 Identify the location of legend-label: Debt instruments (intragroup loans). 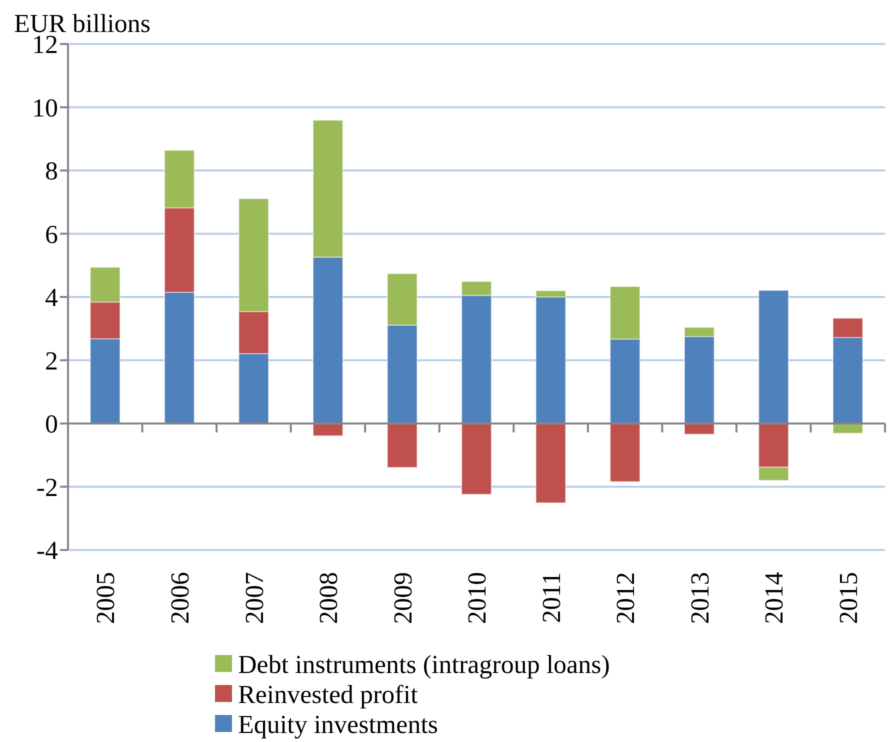
(424, 665).